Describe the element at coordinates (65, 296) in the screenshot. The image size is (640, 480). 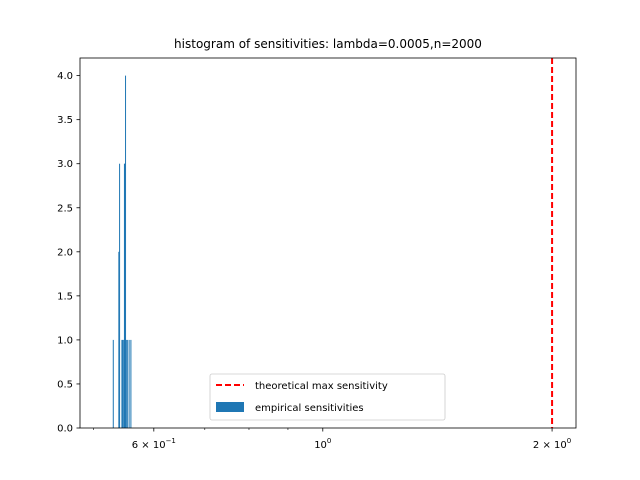
I see `y-tick-label: 1.5` at that location.